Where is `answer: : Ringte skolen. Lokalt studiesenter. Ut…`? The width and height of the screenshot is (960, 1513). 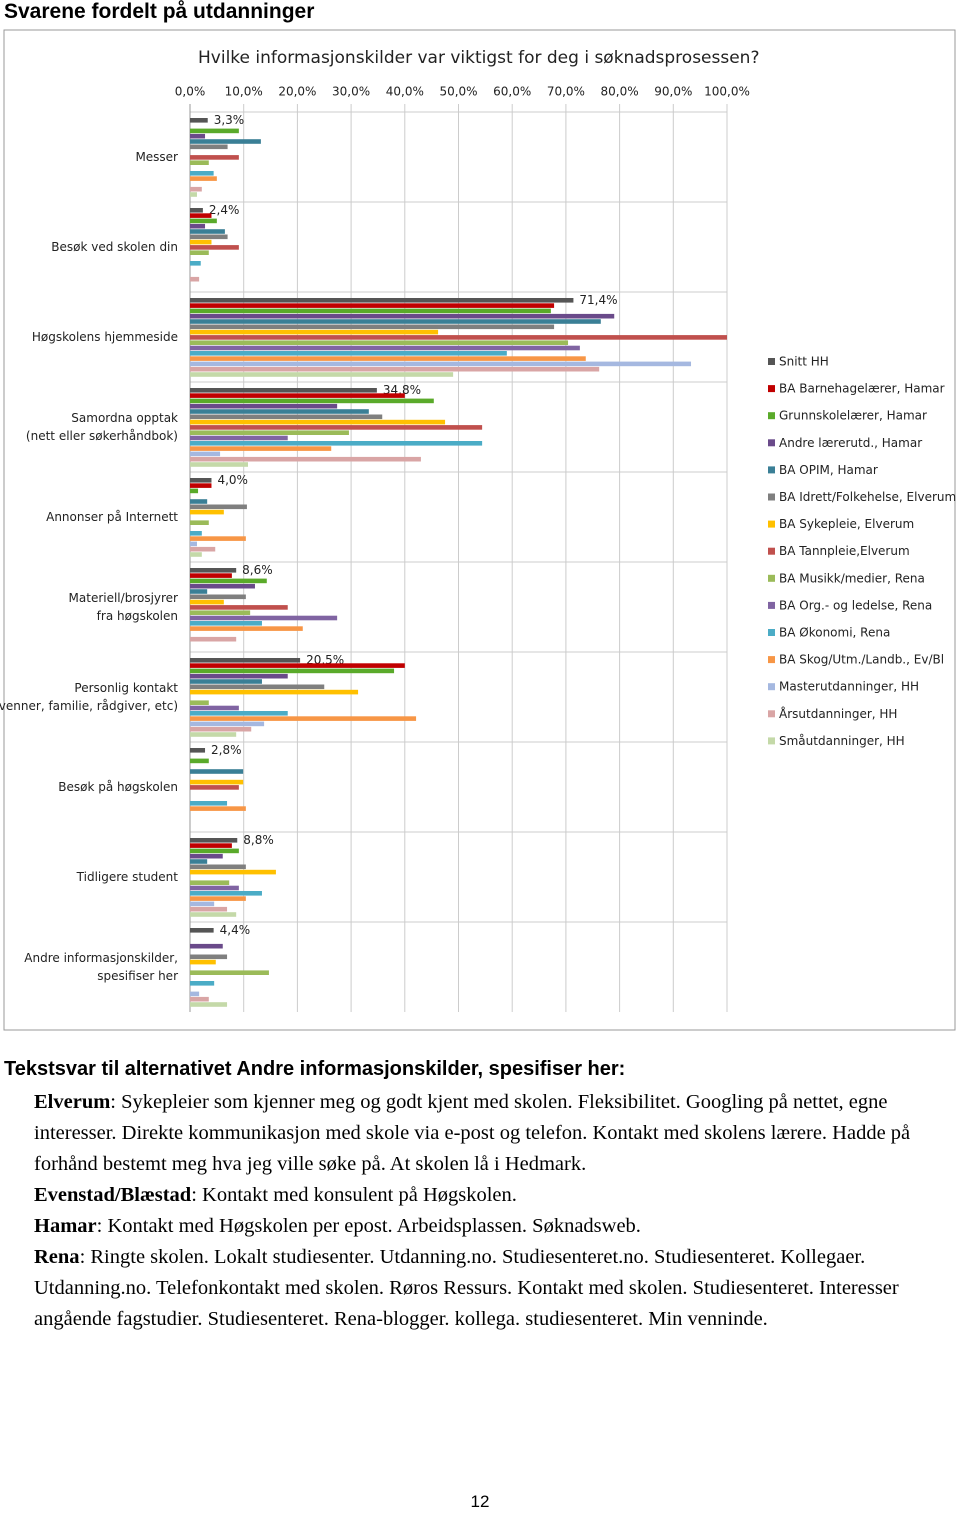
answer: : Ringte skolen. Lokalt studiesenter. Ut… is located at coordinates (466, 1288).